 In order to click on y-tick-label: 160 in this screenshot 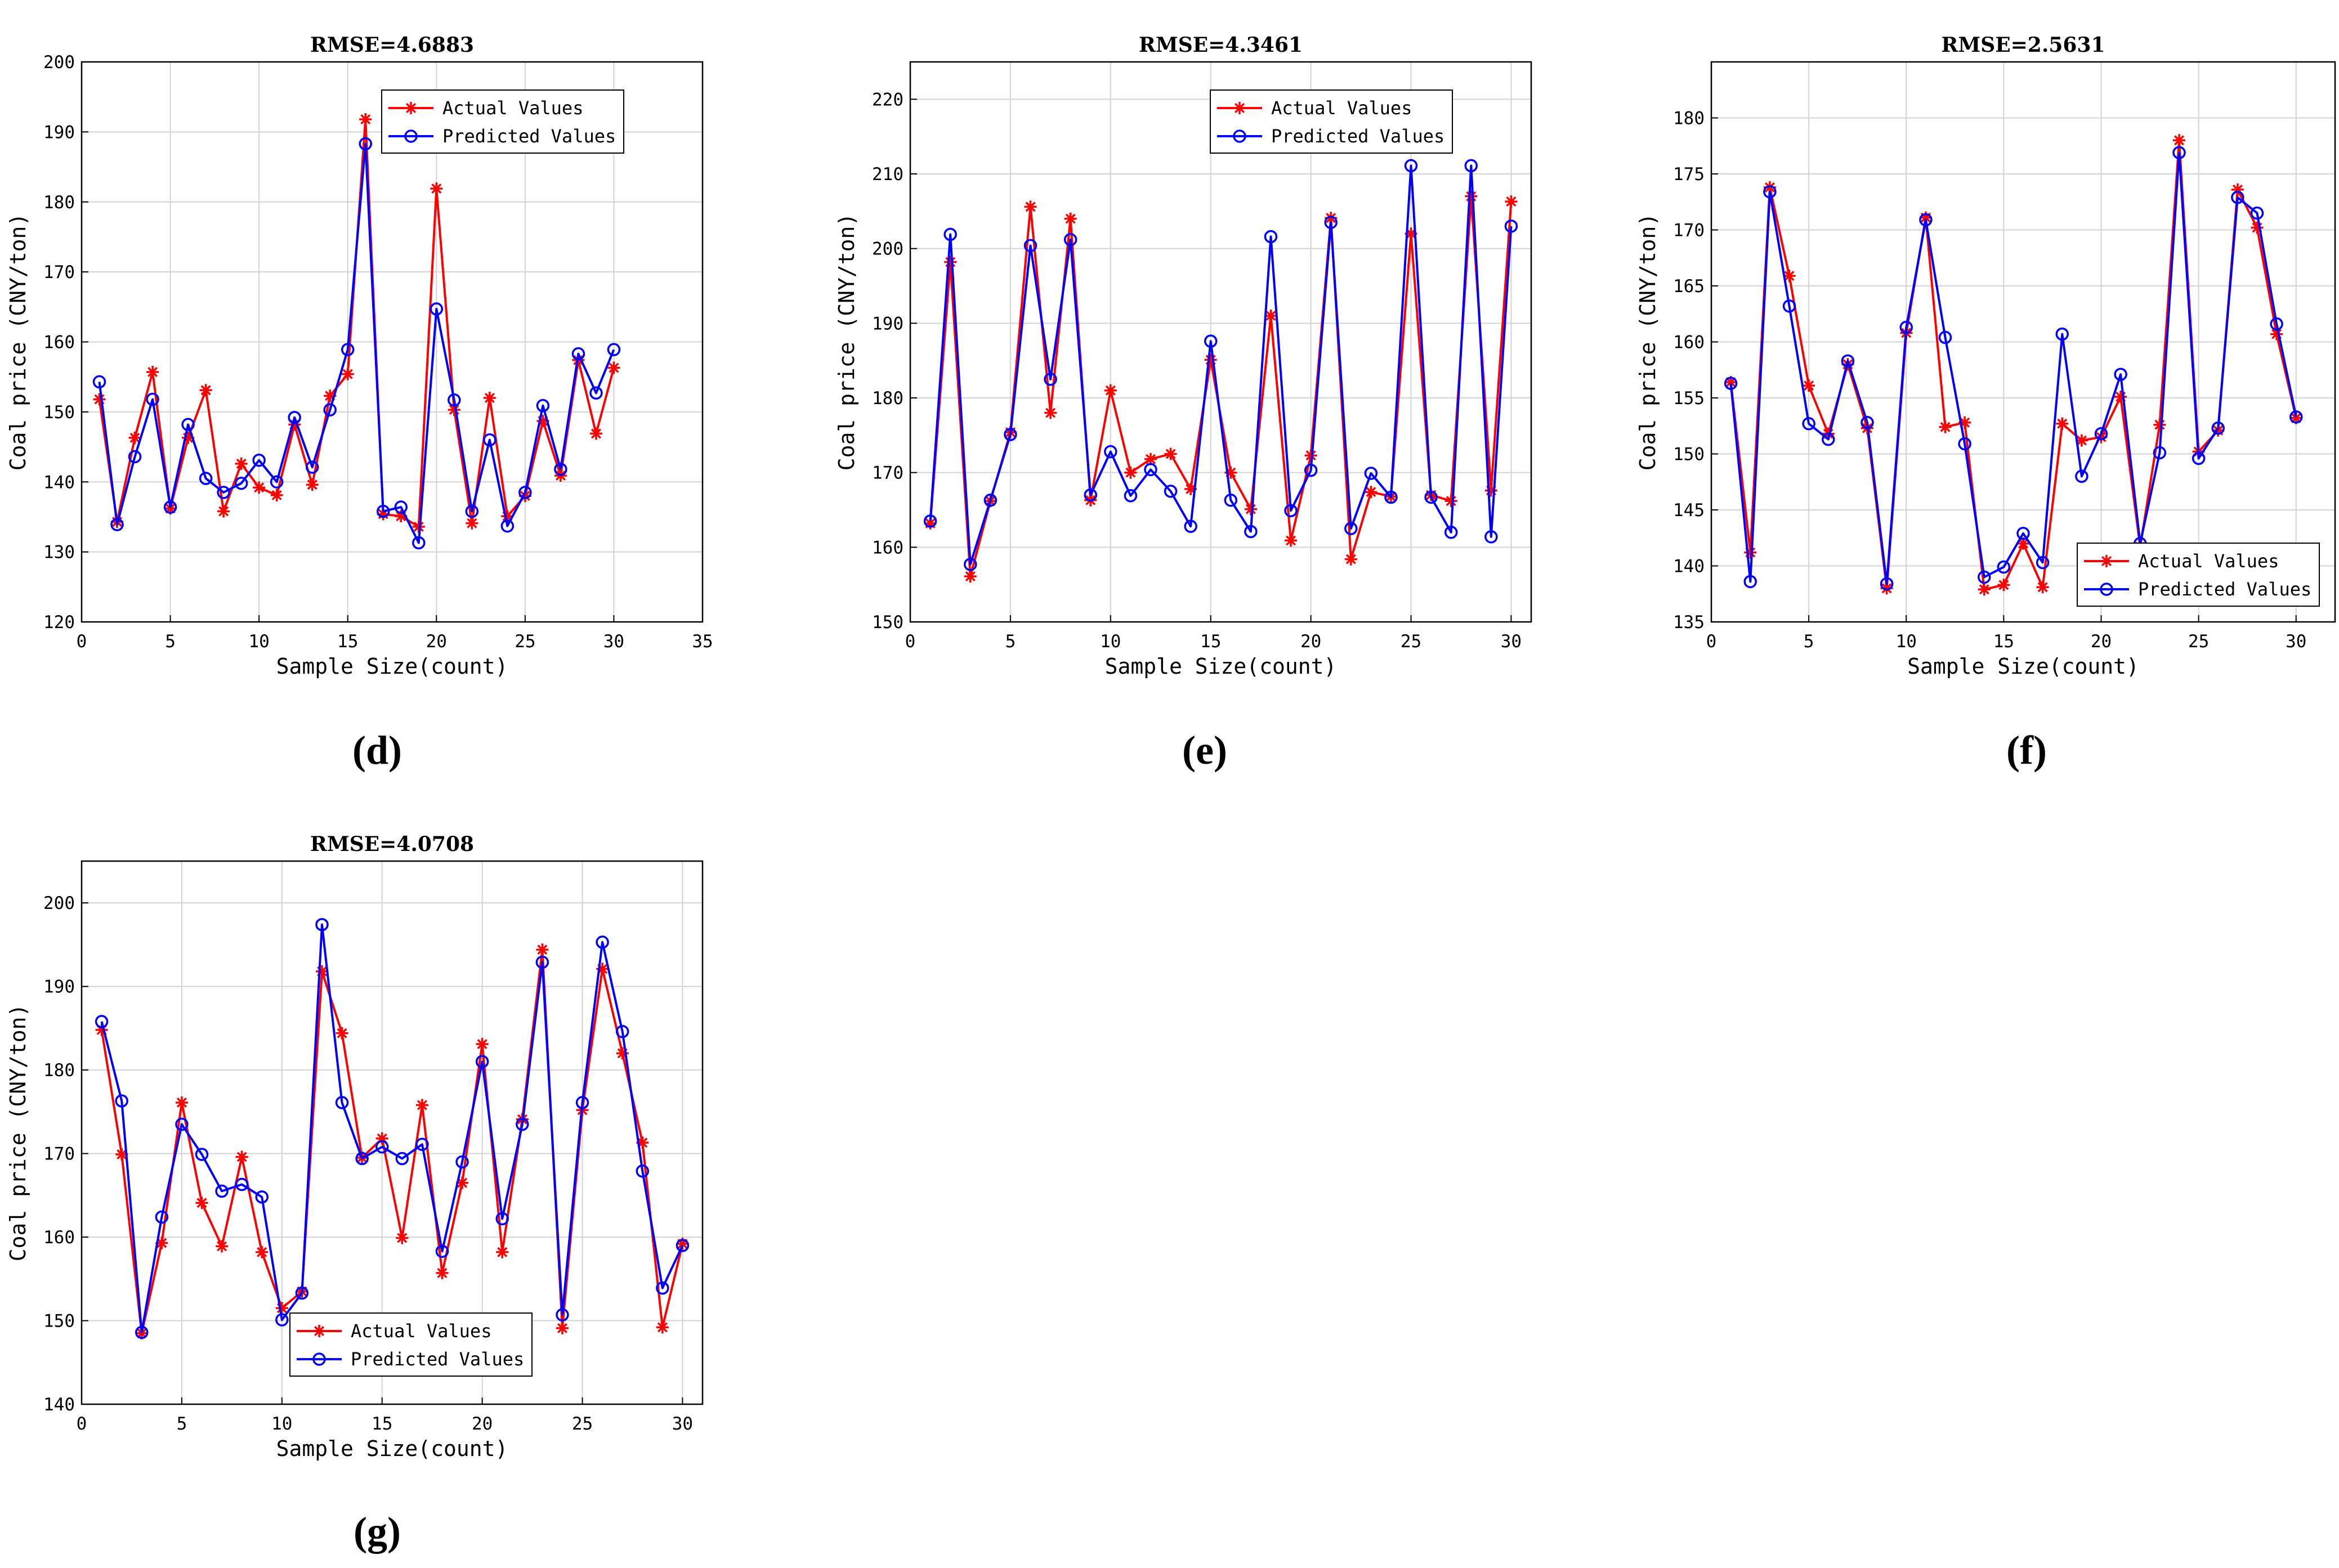, I will do `click(888, 547)`.